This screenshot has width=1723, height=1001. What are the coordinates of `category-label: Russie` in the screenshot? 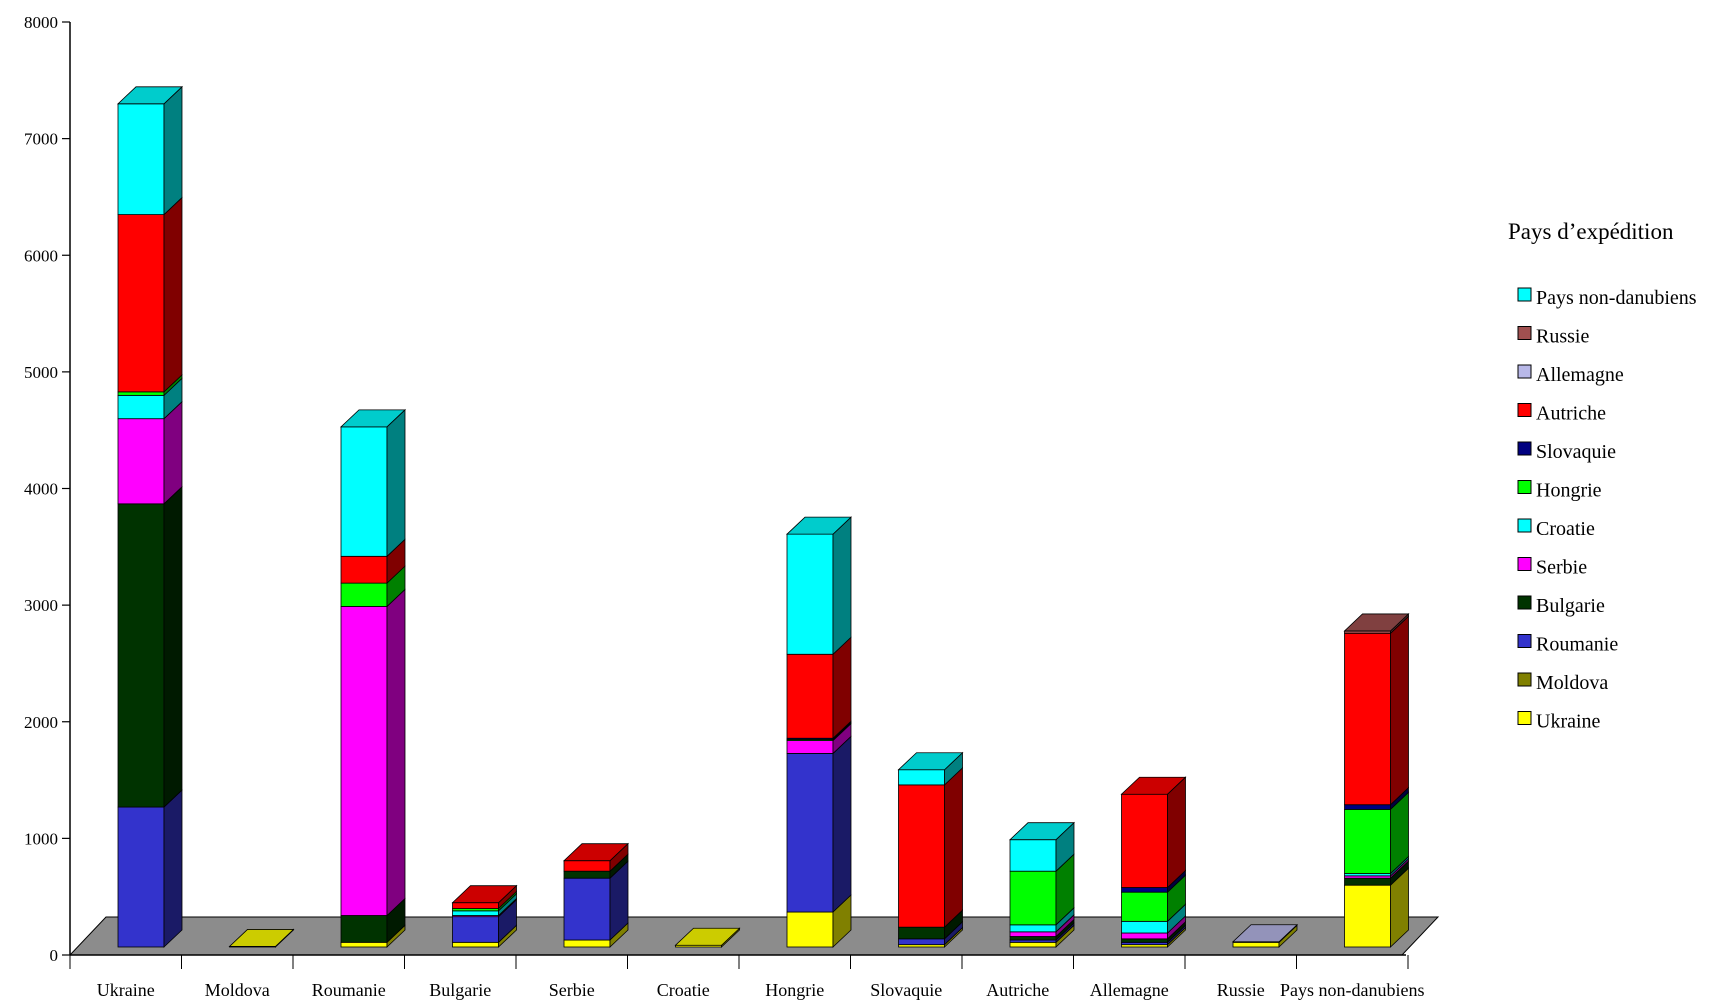 It's located at (1241, 990).